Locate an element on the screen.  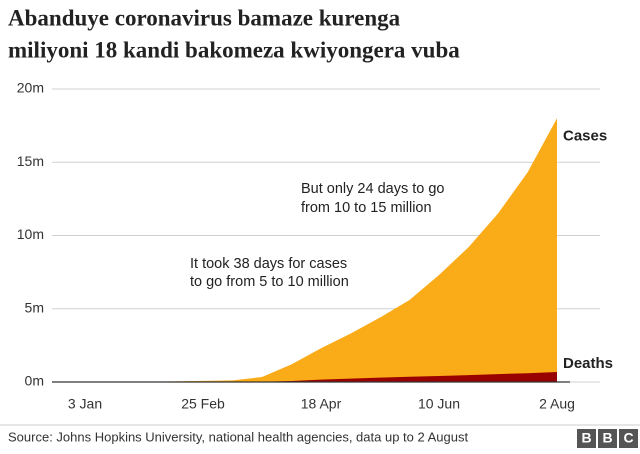
x-tick-label: 2 Aug is located at coordinates (557, 404).